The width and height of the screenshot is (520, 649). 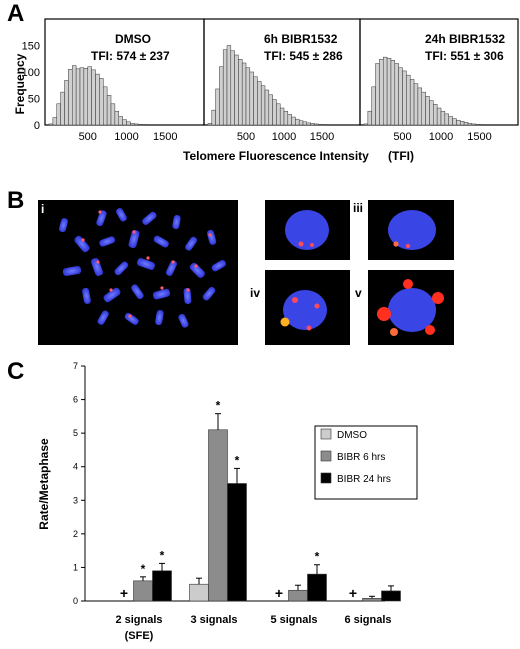 What do you see at coordinates (352, 435) in the screenshot?
I see `legend-label: DMSO` at bounding box center [352, 435].